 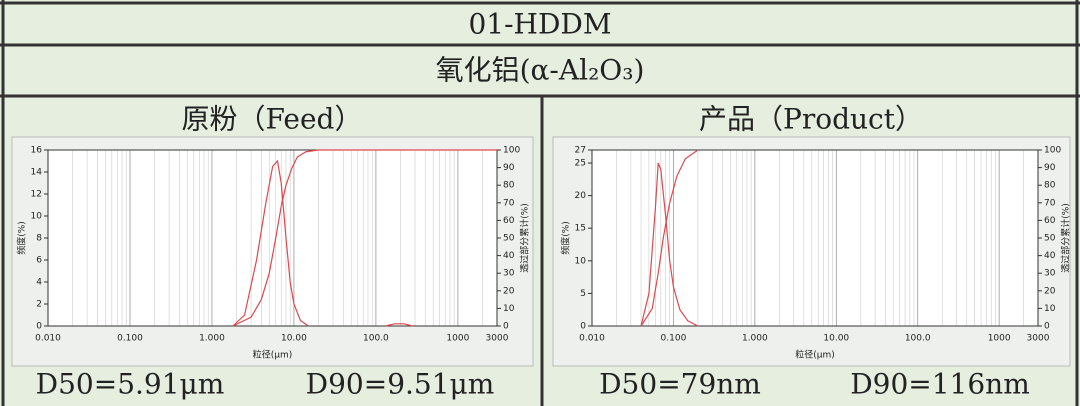 I want to click on d90-value: D90=9.51μm, so click(x=400, y=384).